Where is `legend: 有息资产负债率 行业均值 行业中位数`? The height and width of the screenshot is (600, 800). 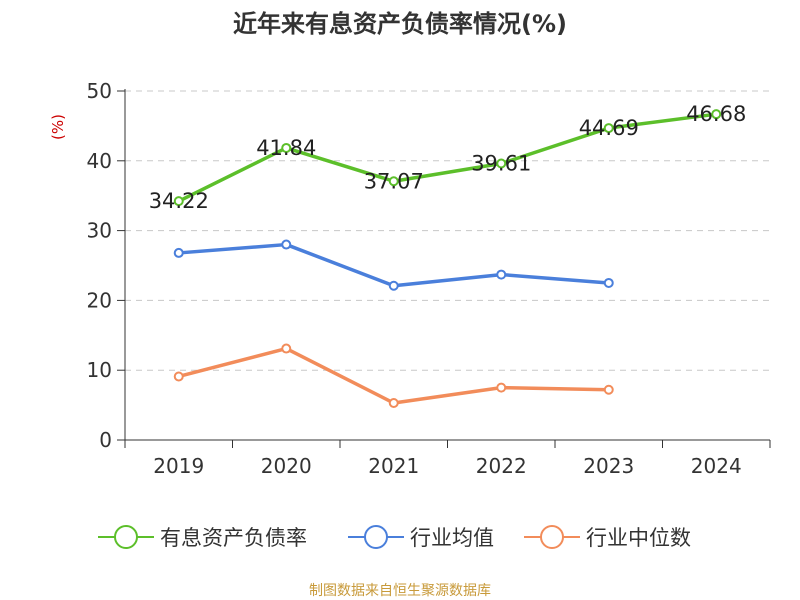 legend: 有息资产负债率 行业均值 行业中位数 is located at coordinates (394, 537).